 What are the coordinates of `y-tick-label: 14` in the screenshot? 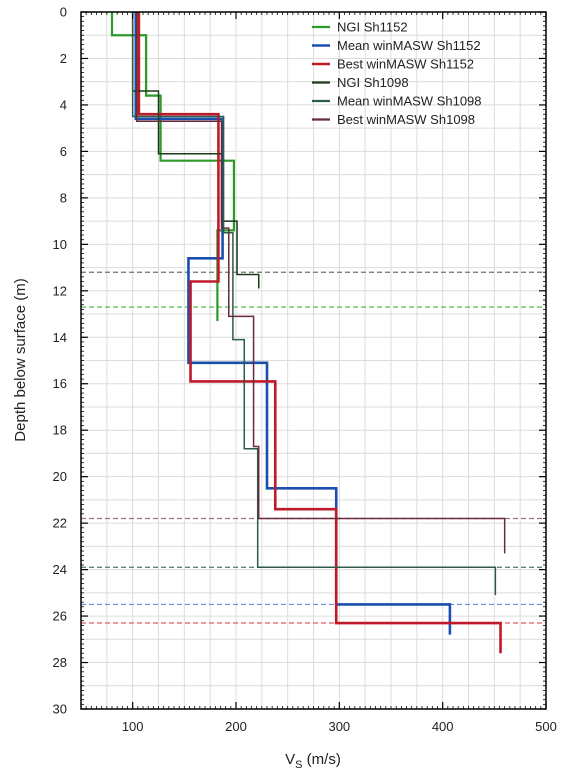 It's located at (60, 337).